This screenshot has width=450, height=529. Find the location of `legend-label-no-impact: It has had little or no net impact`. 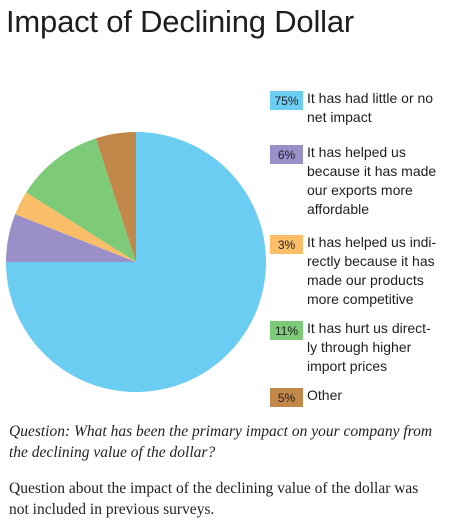

legend-label-no-impact: It has had little or no net impact is located at coordinates (370, 107).